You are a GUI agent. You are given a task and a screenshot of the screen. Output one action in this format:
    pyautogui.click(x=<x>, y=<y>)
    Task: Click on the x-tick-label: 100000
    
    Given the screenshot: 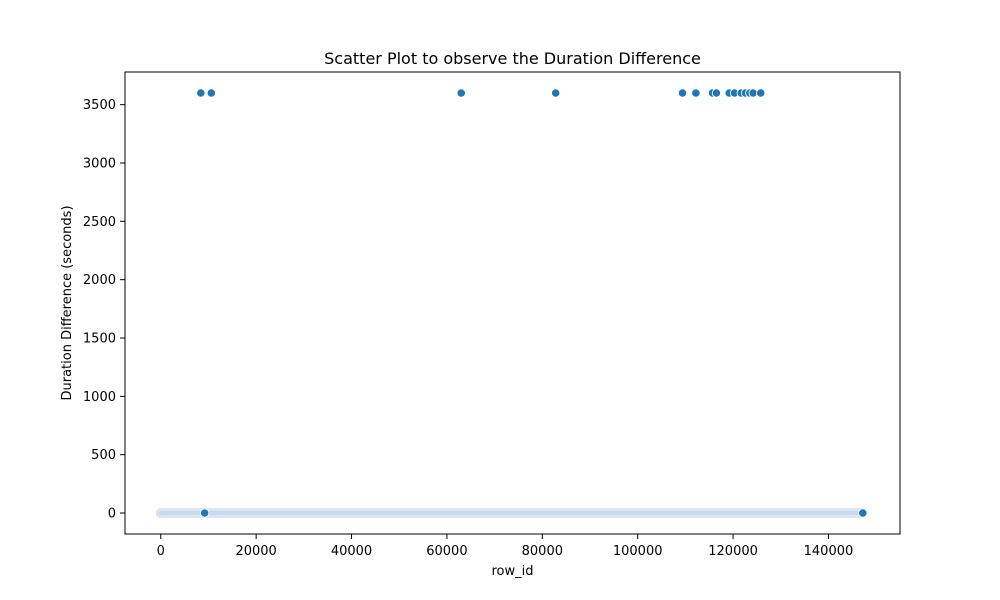 What is the action you would take?
    pyautogui.click(x=638, y=551)
    